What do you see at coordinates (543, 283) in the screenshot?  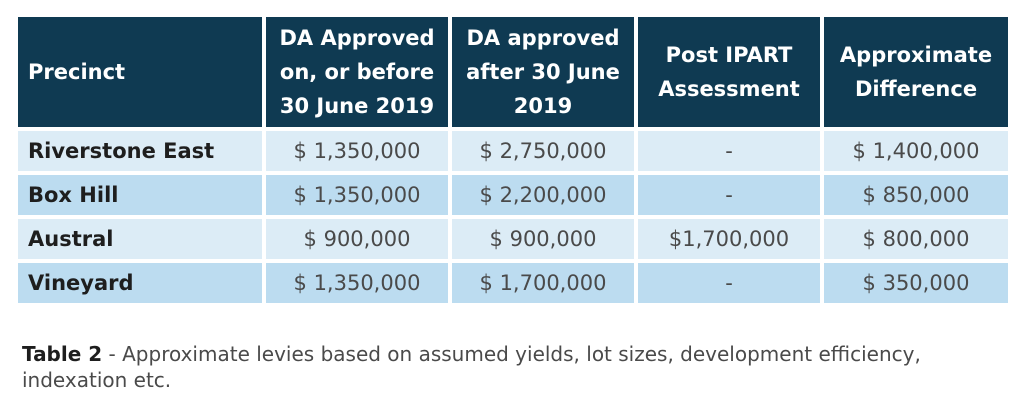 I see `table-cell: $ 1,700,000` at bounding box center [543, 283].